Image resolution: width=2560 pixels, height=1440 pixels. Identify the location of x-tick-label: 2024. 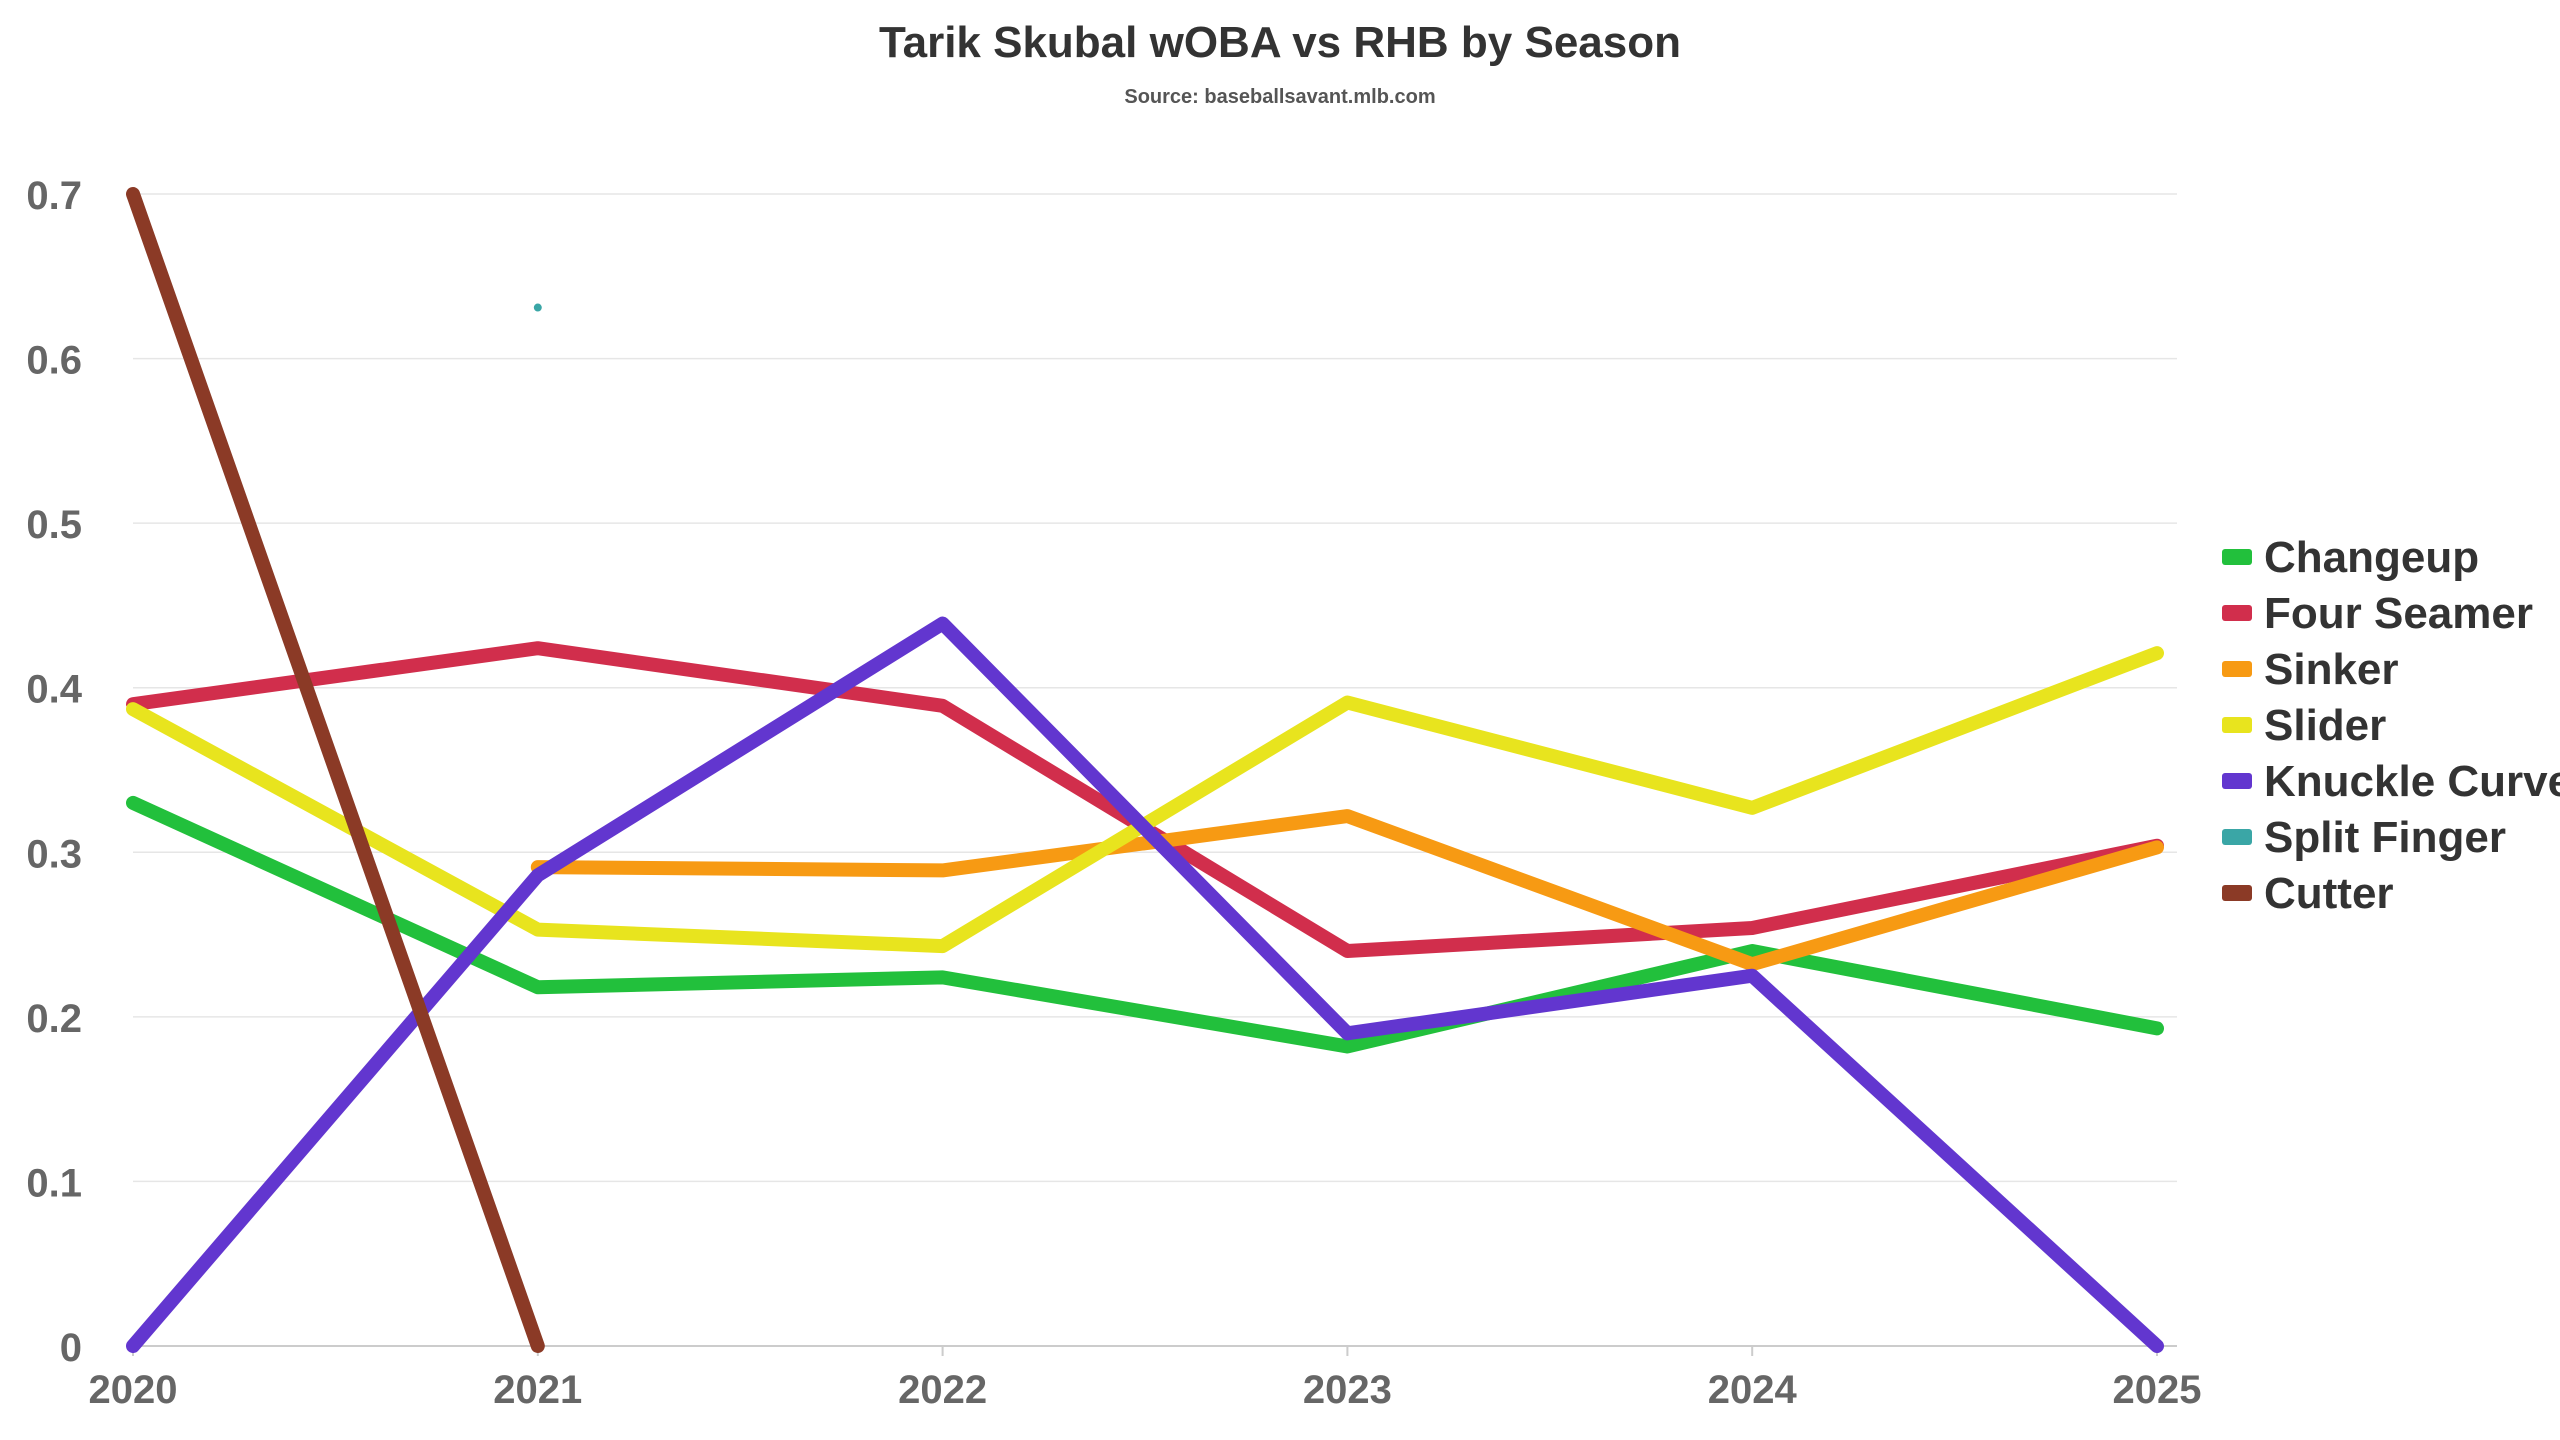
(1753, 1390).